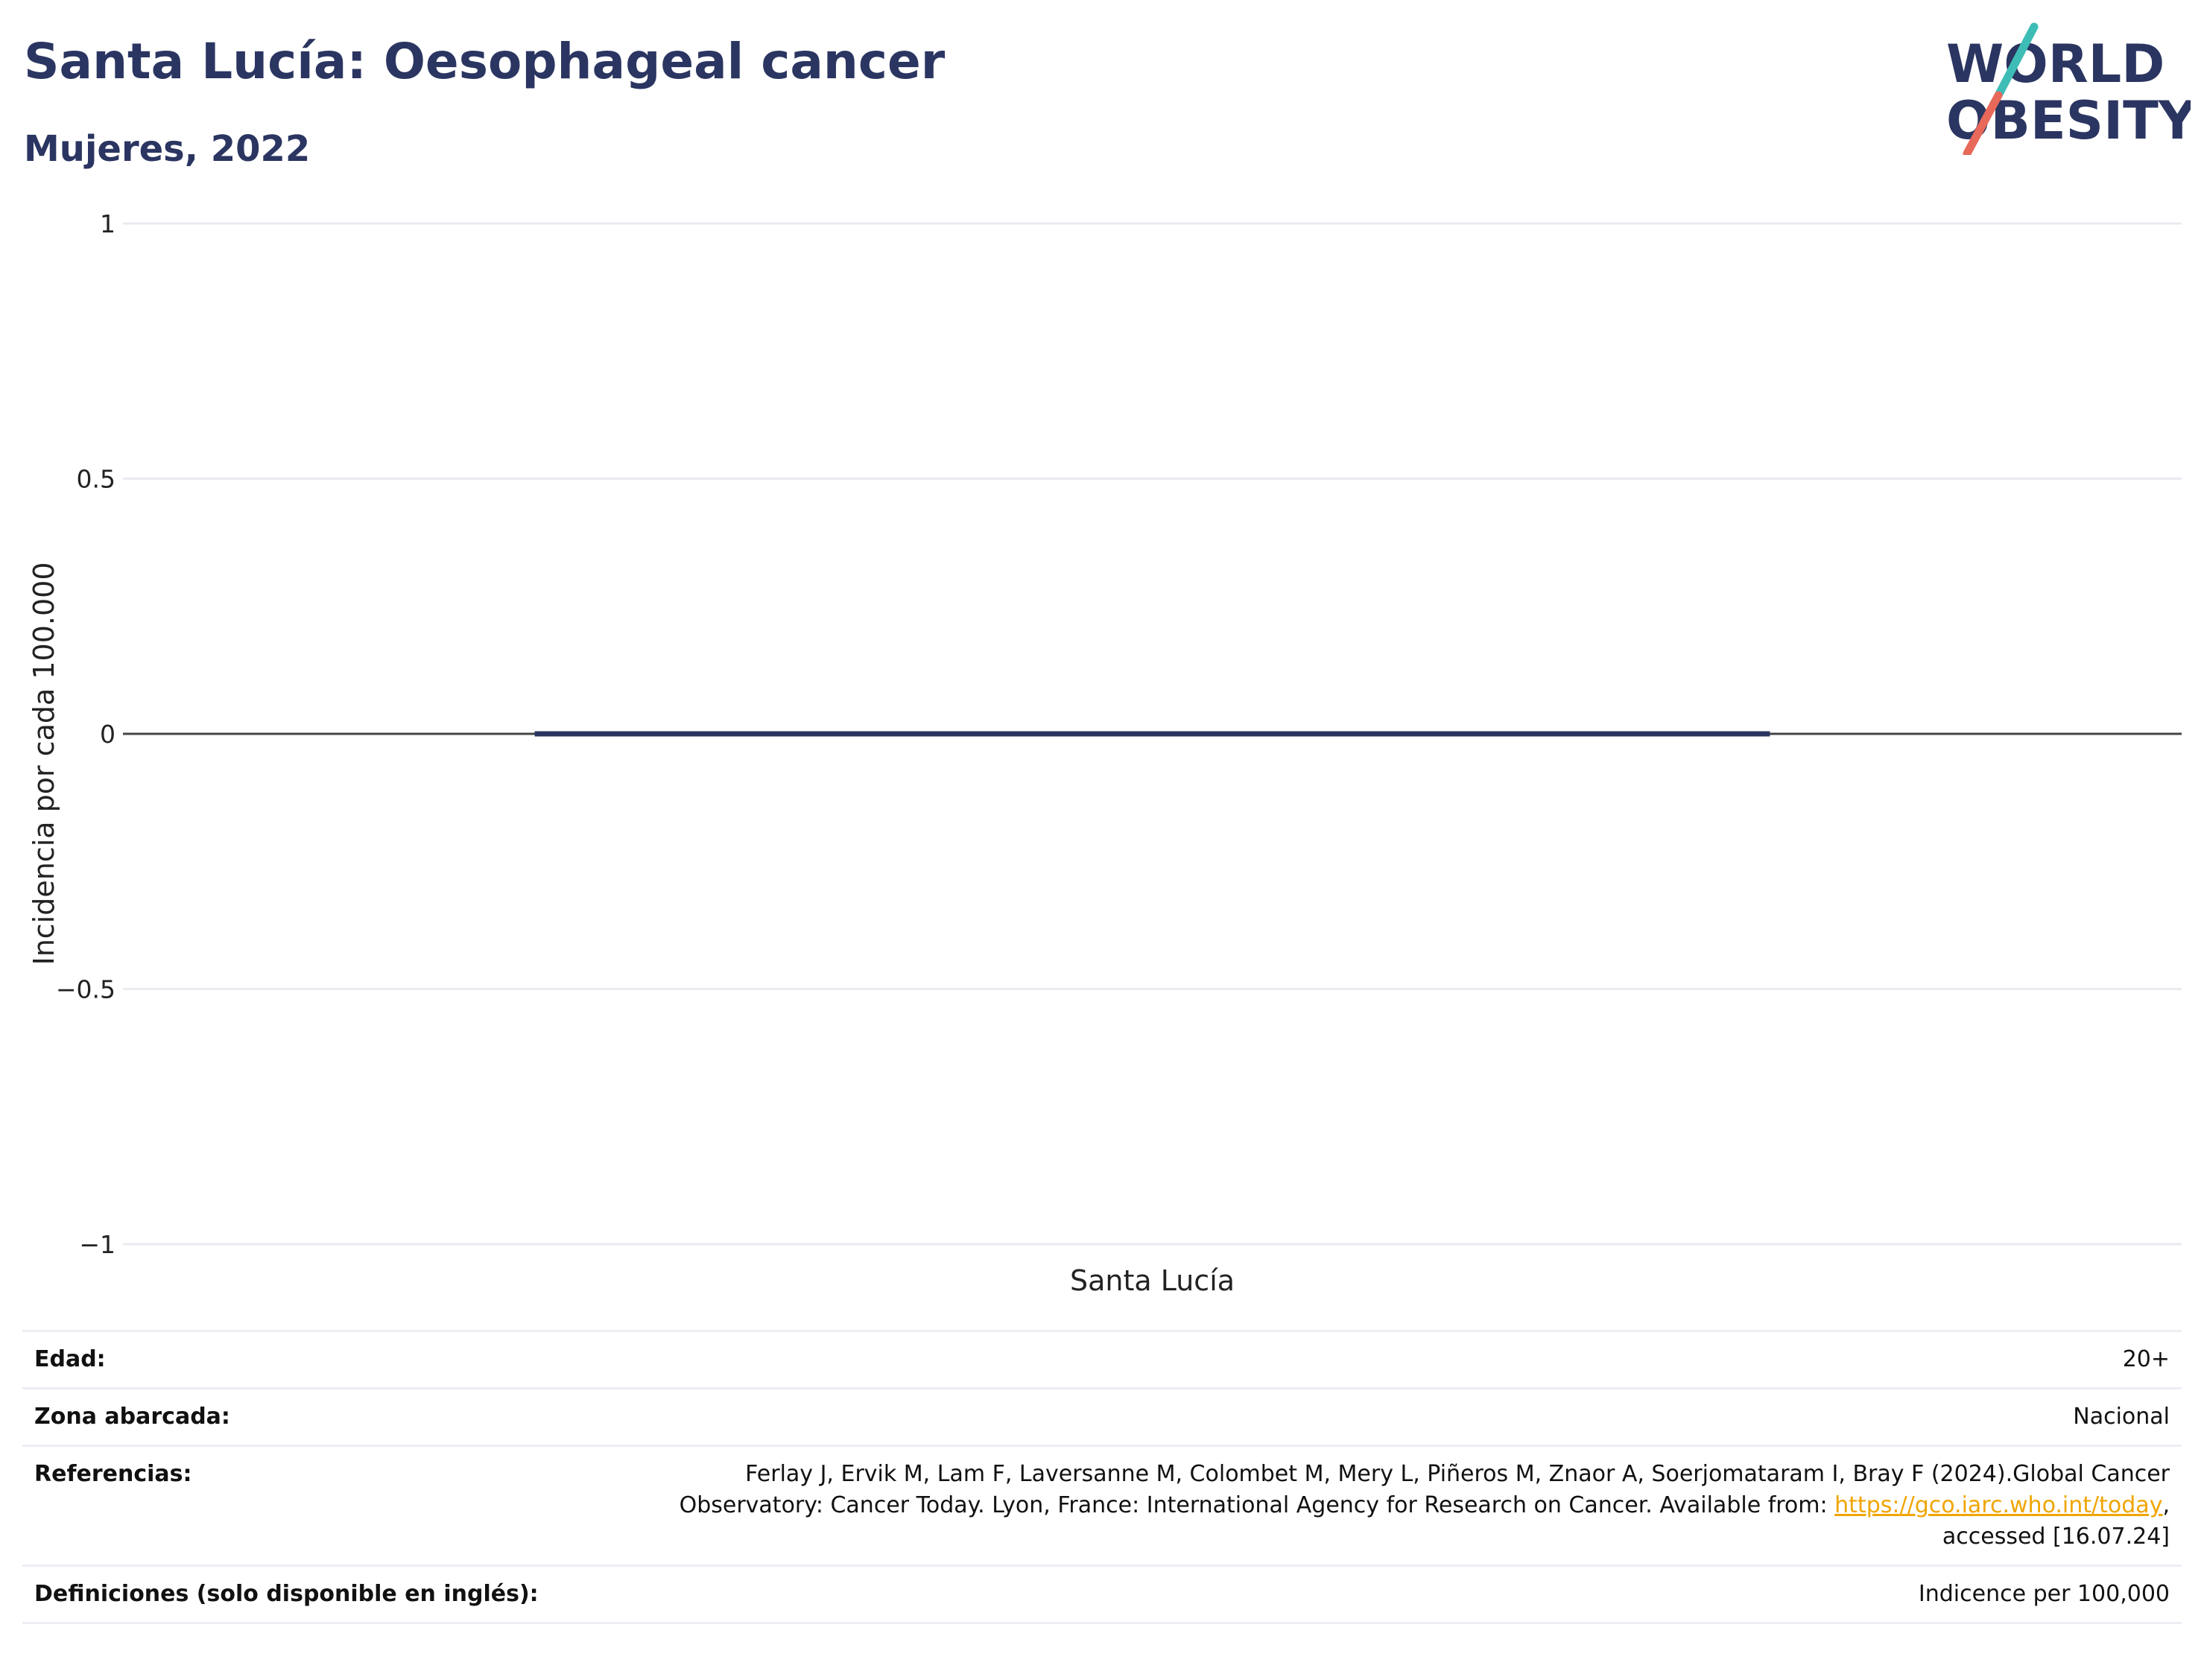 Image resolution: width=2204 pixels, height=1680 pixels. Describe the element at coordinates (2044, 1594) in the screenshot. I see `info-value-definitions: Indicence per 100,000` at that location.